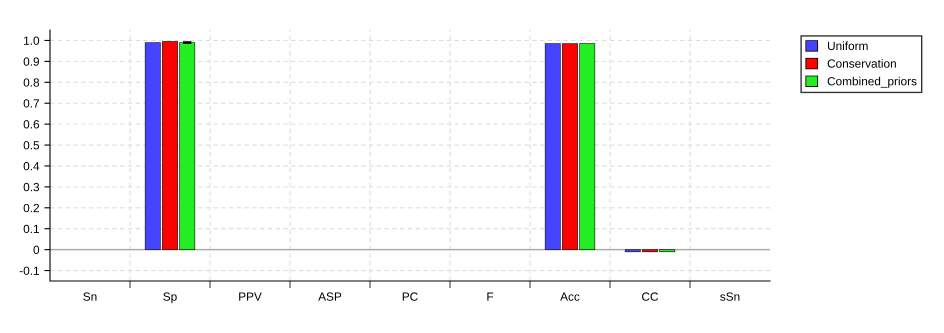 This screenshot has width=944, height=333. What do you see at coordinates (32, 187) in the screenshot?
I see `y-tick-label: 0.3` at bounding box center [32, 187].